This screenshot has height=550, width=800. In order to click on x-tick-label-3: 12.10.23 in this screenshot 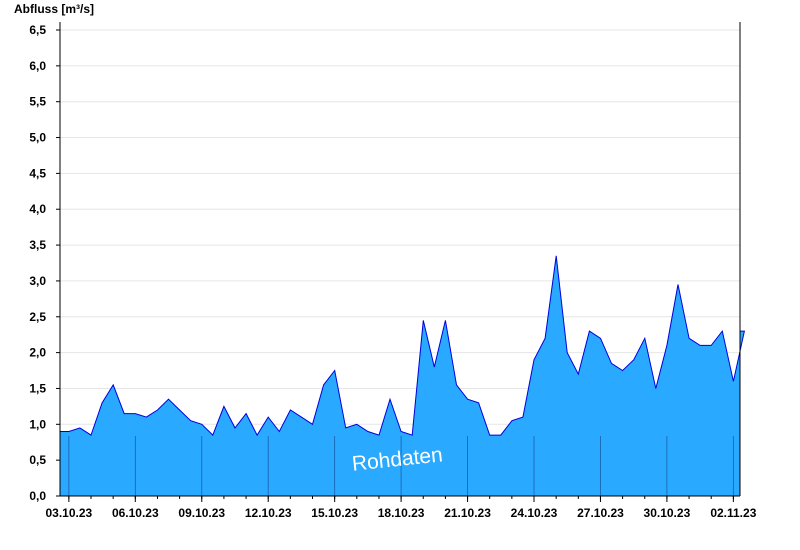, I will do `click(268, 513)`.